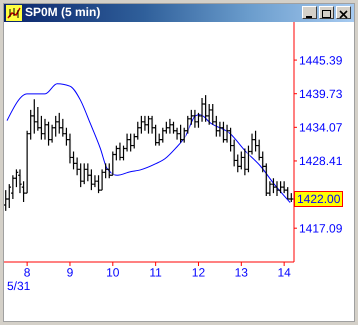 This screenshot has width=358, height=325. I want to click on x-tick-label: 14, so click(284, 273).